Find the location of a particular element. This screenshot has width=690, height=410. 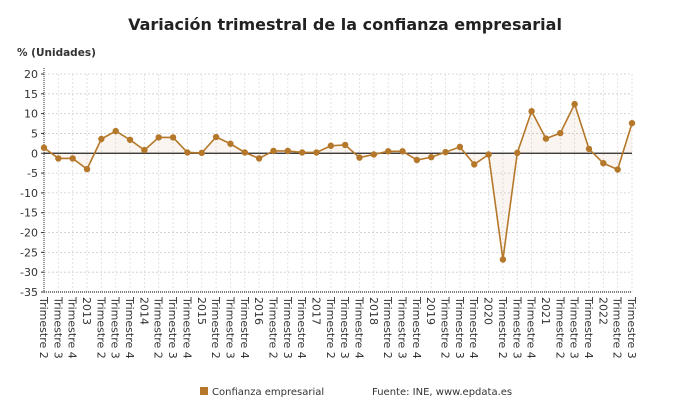

y-tick-label: -30 is located at coordinates (29, 272).